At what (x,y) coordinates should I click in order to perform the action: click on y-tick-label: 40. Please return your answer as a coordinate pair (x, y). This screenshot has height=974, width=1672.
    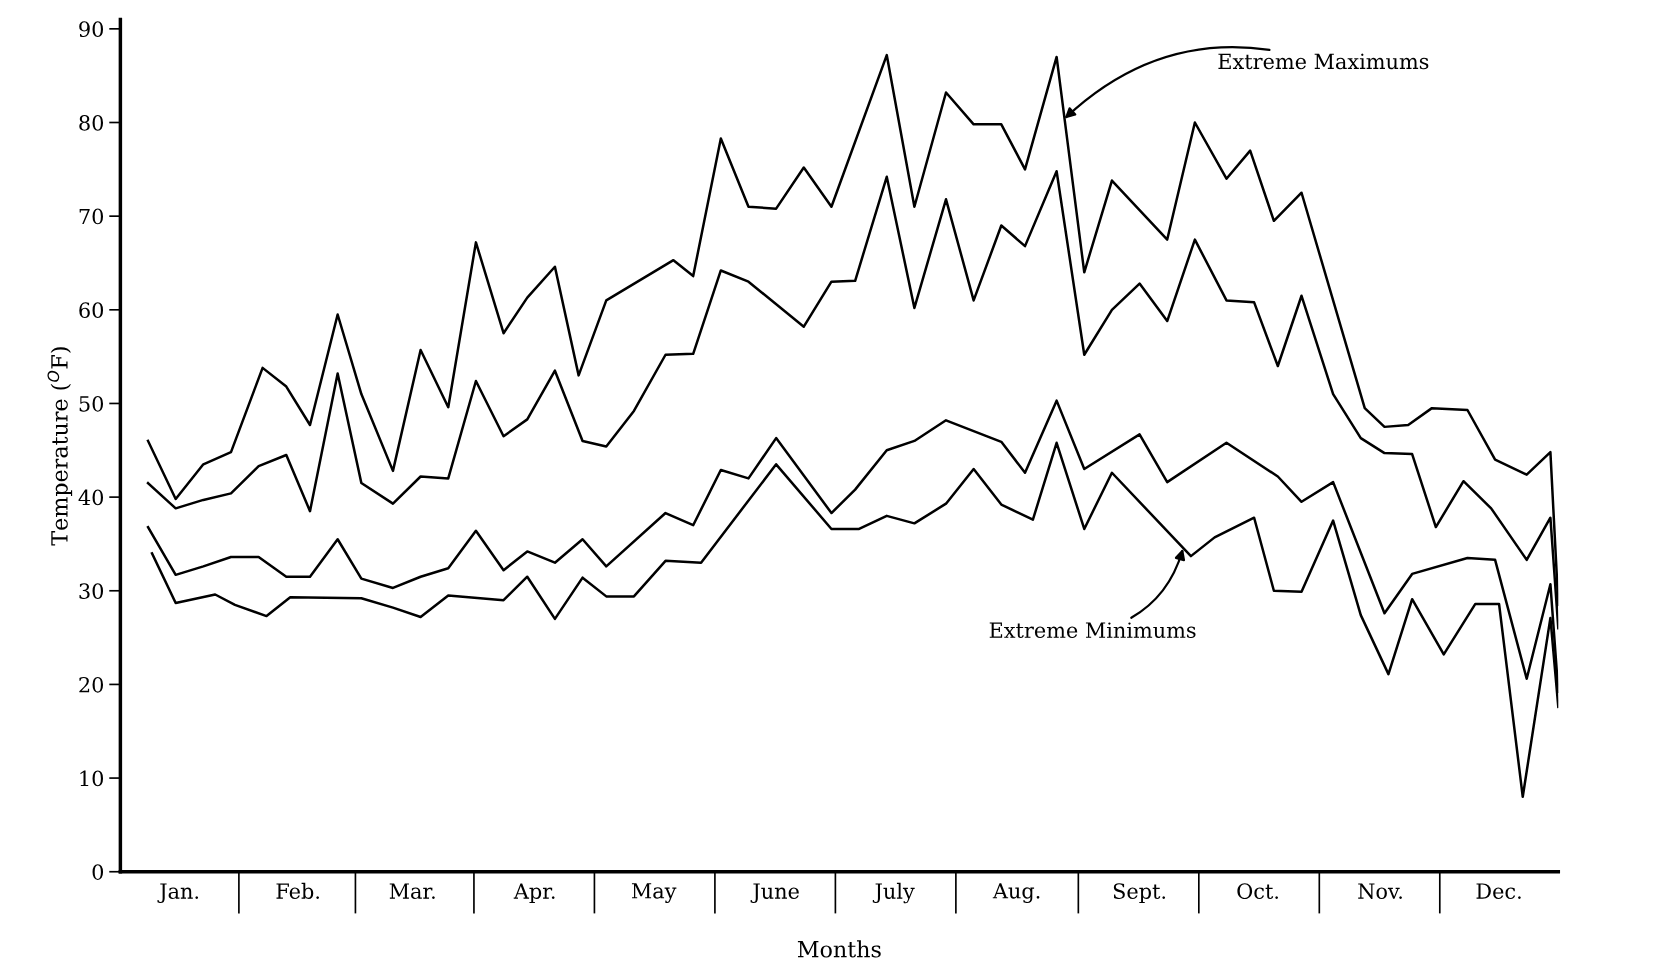
    Looking at the image, I should click on (91, 497).